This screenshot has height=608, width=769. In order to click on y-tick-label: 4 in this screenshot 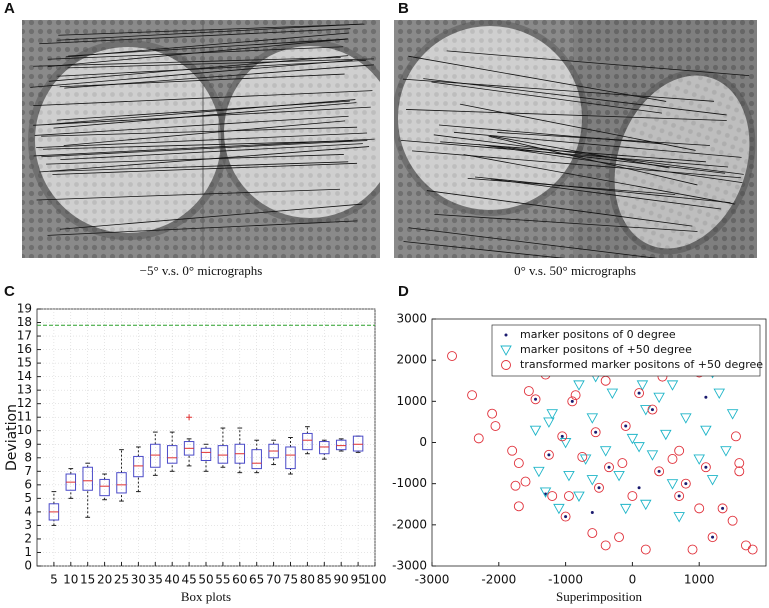, I will do `click(28, 511)`.